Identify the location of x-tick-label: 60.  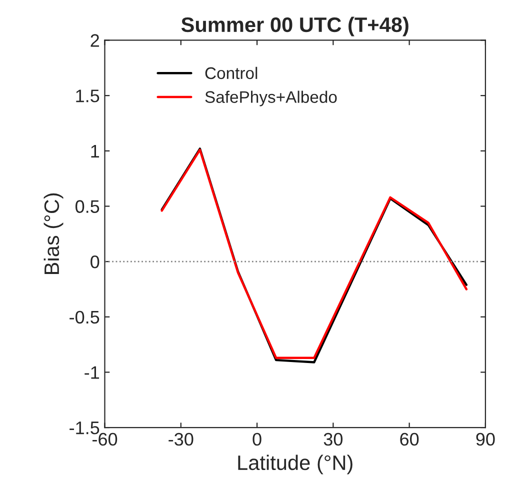
(409, 439).